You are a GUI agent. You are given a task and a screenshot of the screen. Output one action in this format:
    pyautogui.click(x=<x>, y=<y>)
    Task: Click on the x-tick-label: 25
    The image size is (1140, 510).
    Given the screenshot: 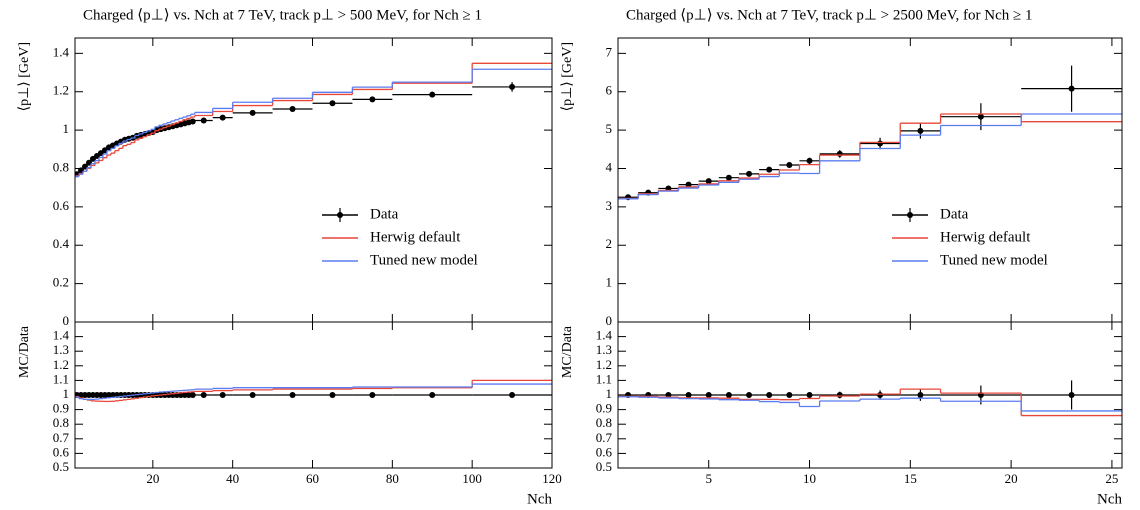 What is the action you would take?
    pyautogui.click(x=1111, y=478)
    